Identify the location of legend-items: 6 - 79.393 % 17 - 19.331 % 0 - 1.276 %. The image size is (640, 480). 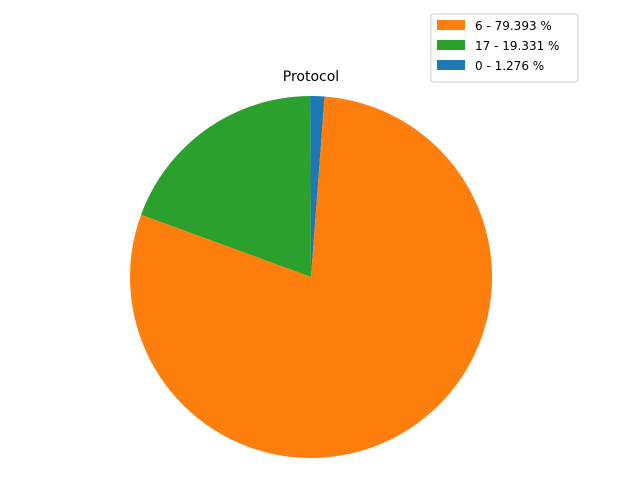
(498, 46).